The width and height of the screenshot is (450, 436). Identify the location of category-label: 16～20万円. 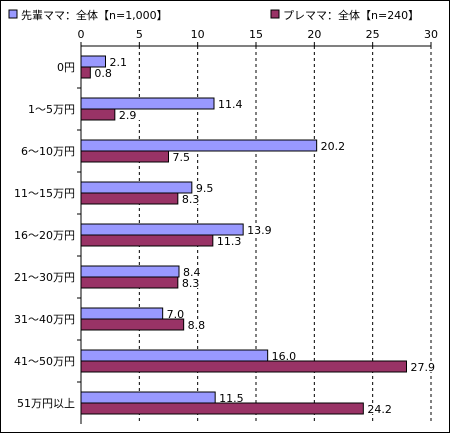
(44, 235).